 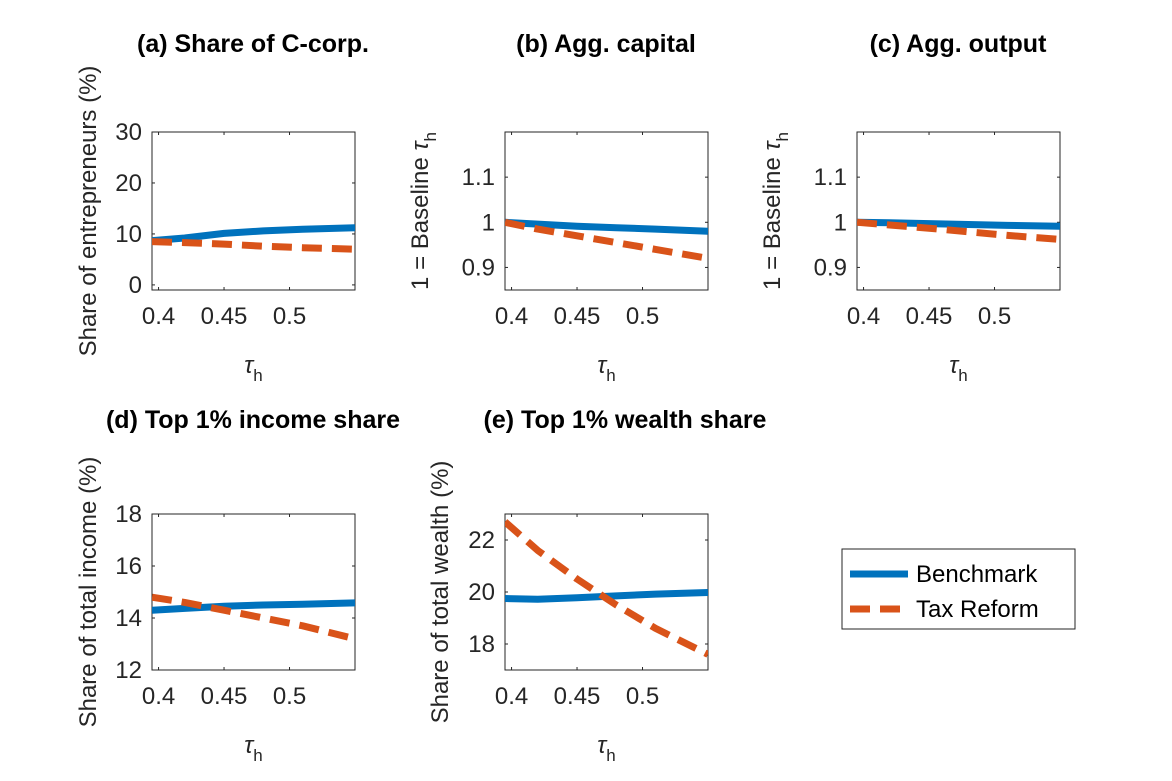 I want to click on legend: Benchmark Tax Reform, so click(x=958, y=589).